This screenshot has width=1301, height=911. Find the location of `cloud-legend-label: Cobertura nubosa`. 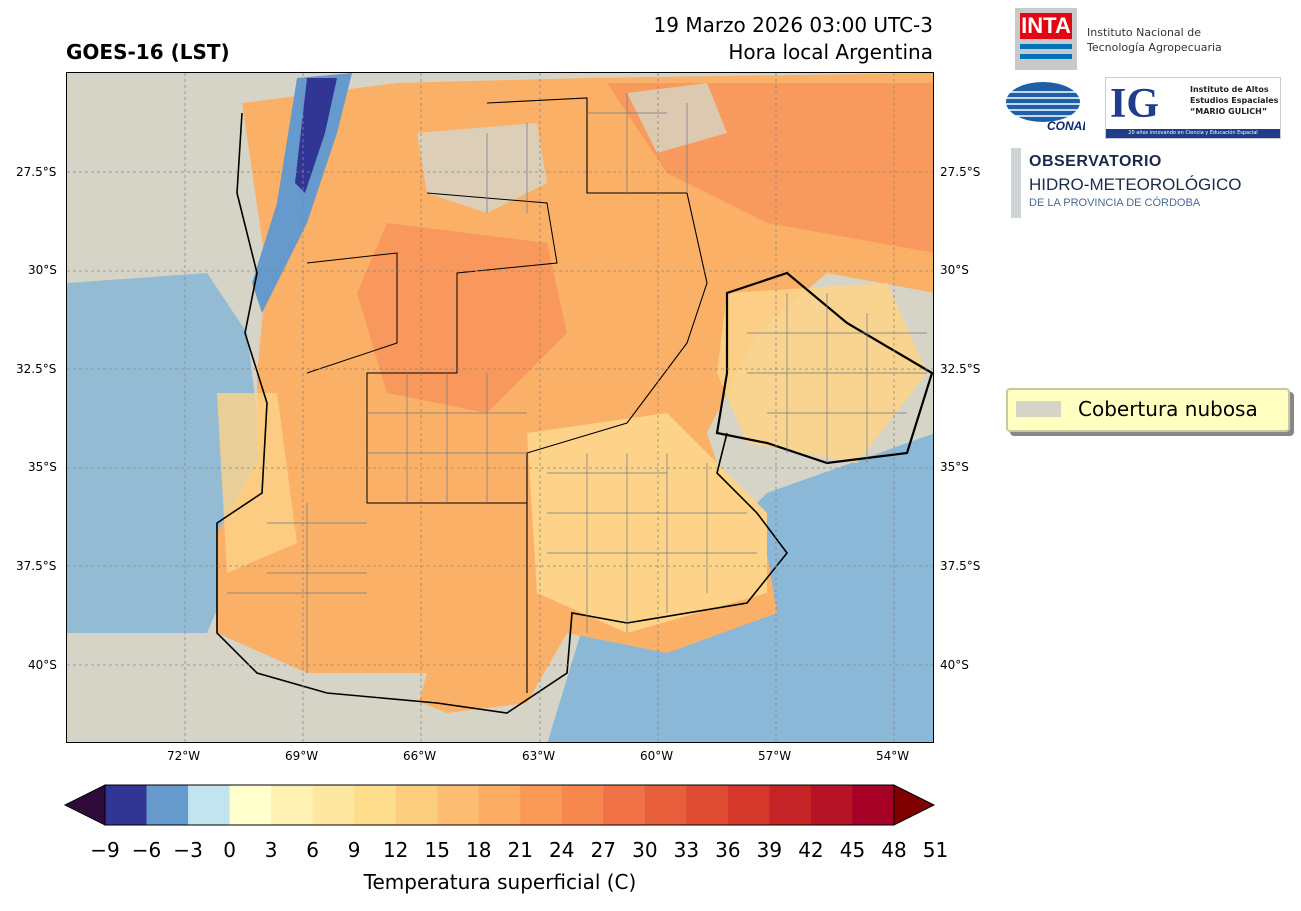

cloud-legend-label: Cobertura nubosa is located at coordinates (1168, 409).